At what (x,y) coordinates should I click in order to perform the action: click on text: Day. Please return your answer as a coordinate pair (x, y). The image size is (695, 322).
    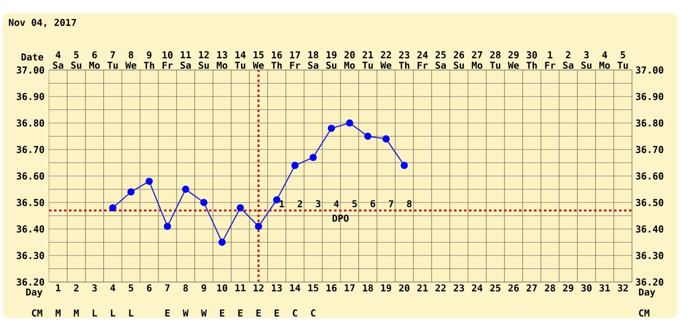
    Looking at the image, I should click on (647, 293).